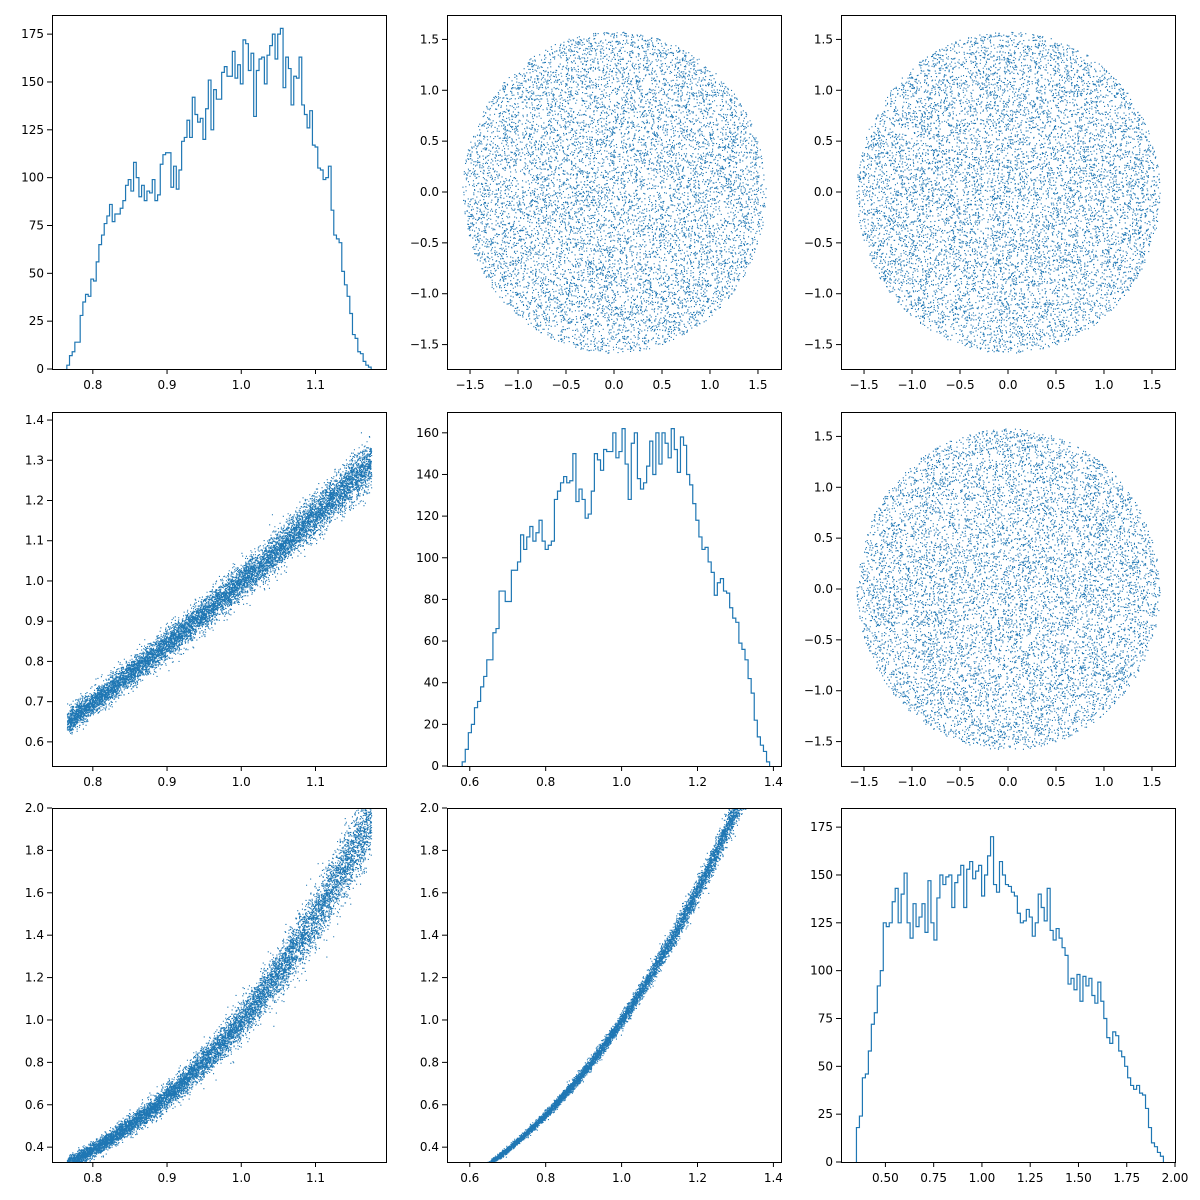  Describe the element at coordinates (1175, 1178) in the screenshot. I see `x-tick-label: 2.00` at that location.